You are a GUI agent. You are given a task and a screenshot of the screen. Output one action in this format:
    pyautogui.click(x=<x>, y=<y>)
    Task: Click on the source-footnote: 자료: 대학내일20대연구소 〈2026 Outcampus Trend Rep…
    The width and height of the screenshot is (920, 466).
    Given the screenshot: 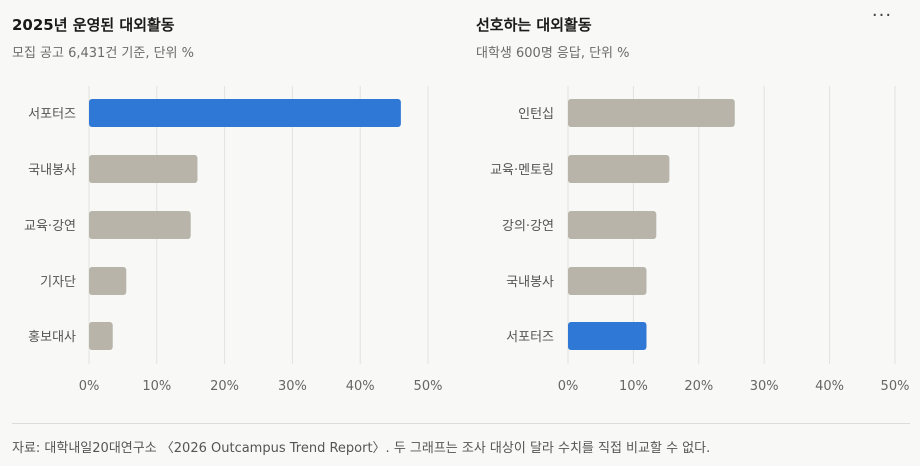 What is the action you would take?
    pyautogui.click(x=361, y=448)
    